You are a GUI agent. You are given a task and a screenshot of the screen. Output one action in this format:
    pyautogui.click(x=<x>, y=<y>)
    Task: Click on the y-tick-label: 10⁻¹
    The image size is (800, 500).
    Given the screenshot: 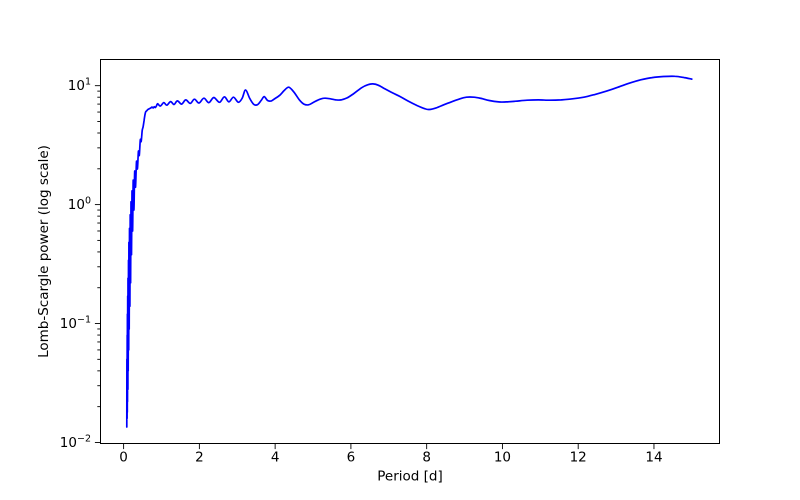 What is the action you would take?
    pyautogui.click(x=75, y=323)
    